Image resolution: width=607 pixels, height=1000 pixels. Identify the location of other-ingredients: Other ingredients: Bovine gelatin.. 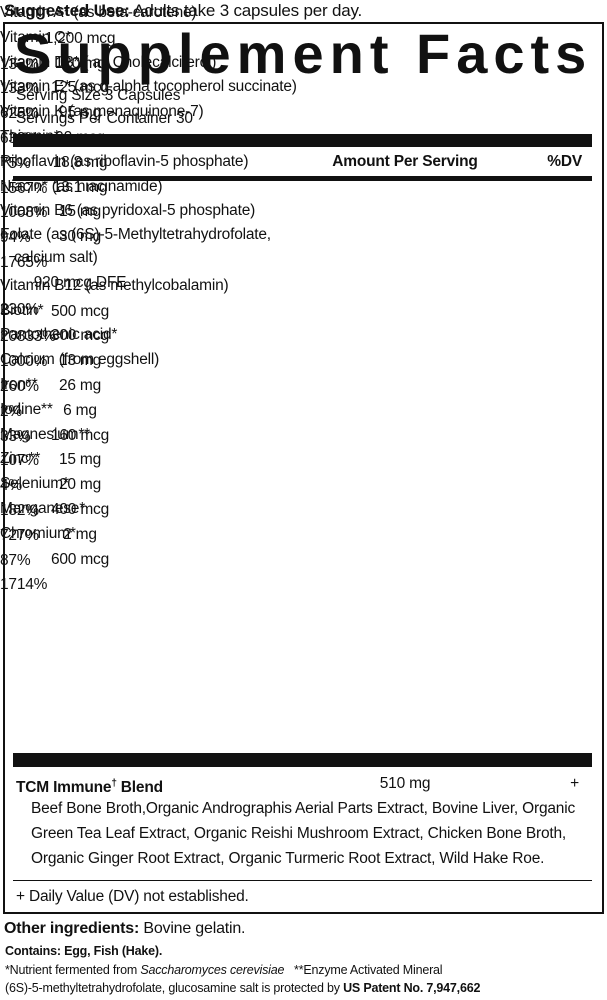
(125, 929).